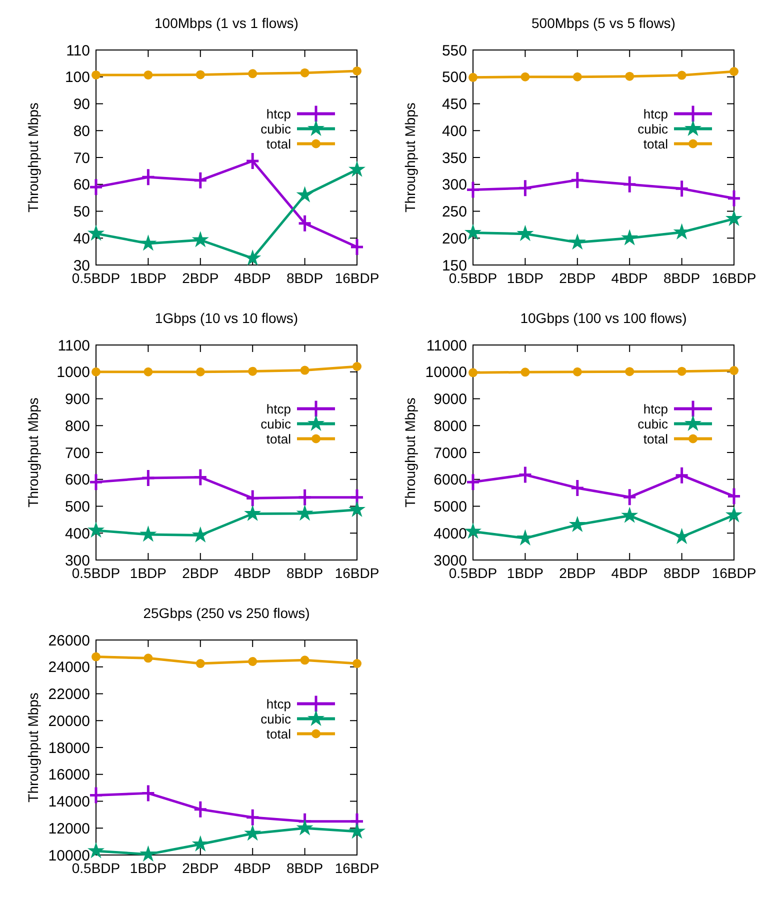 This screenshot has width=770, height=899. Describe the element at coordinates (69, 802) in the screenshot. I see `y-tick-label: 14000` at that location.